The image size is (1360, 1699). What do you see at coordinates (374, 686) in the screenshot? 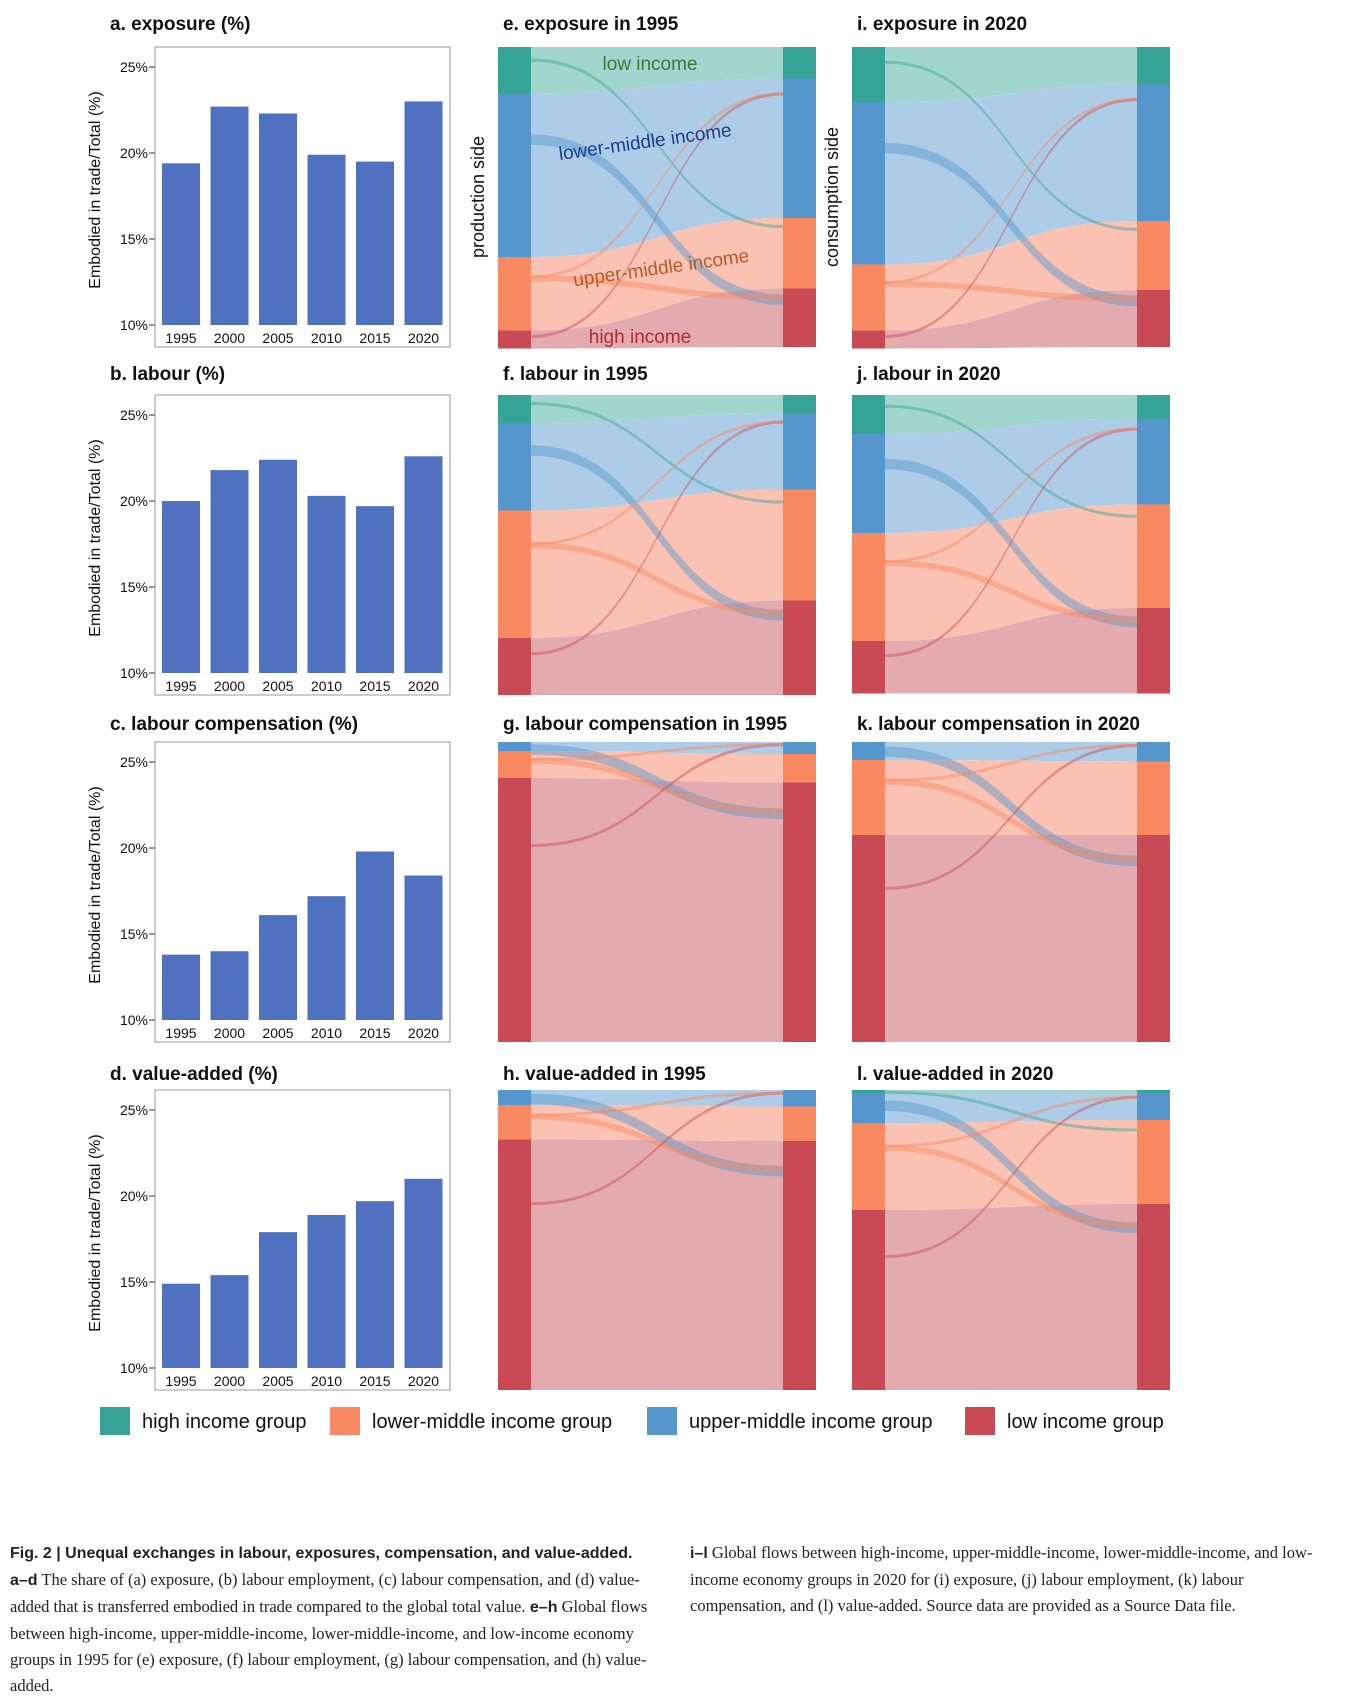
I see `x-tick-label: 2015` at bounding box center [374, 686].